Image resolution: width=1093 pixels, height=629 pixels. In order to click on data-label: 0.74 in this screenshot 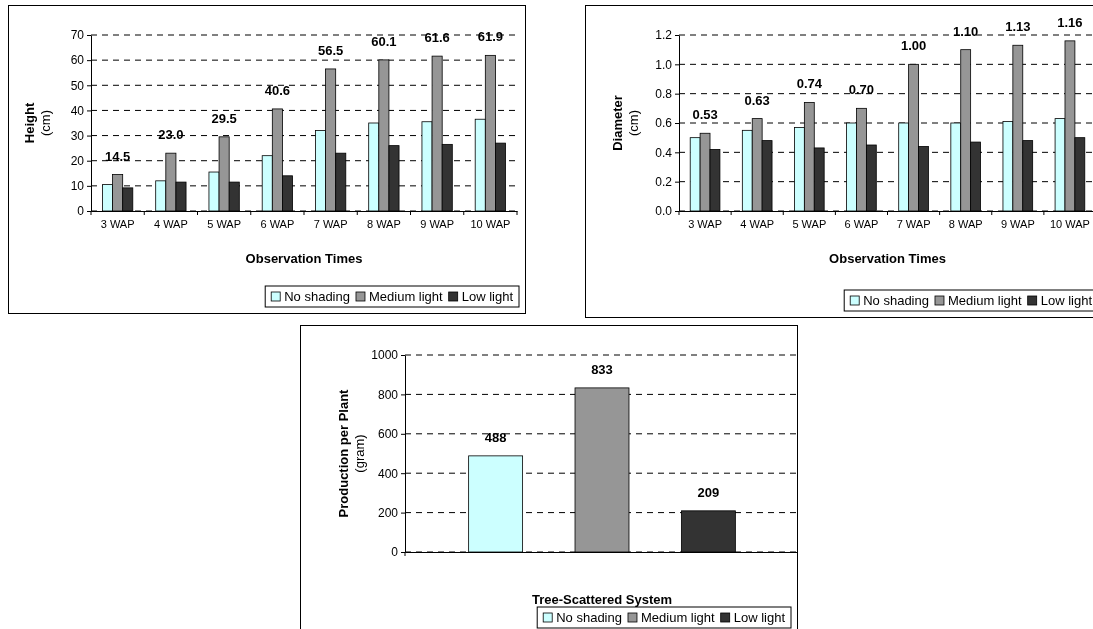, I will do `click(809, 84)`.